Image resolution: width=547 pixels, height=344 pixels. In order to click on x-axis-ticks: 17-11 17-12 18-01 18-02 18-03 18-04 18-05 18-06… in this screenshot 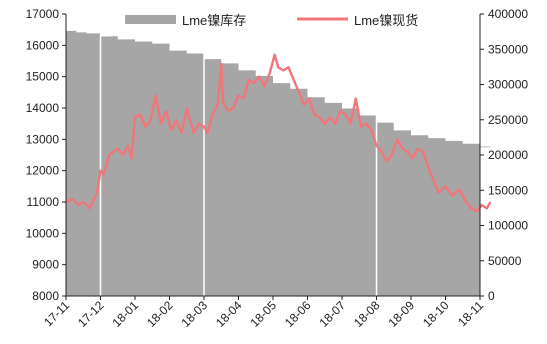, I will do `click(263, 313)`.